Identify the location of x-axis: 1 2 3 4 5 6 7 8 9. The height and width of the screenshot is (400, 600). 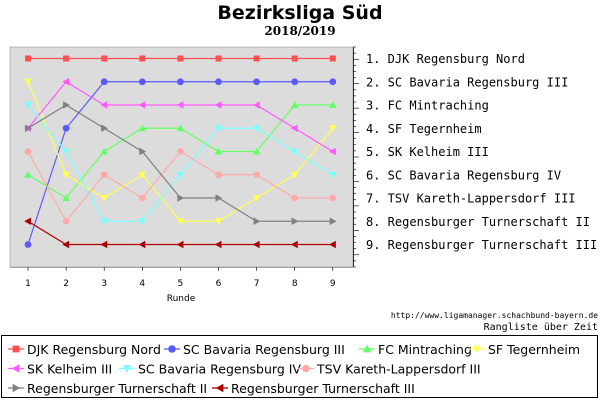
(181, 278).